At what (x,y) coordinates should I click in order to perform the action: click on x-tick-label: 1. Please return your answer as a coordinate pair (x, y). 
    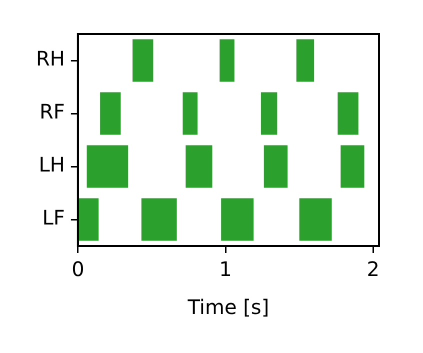
    Looking at the image, I should click on (225, 269).